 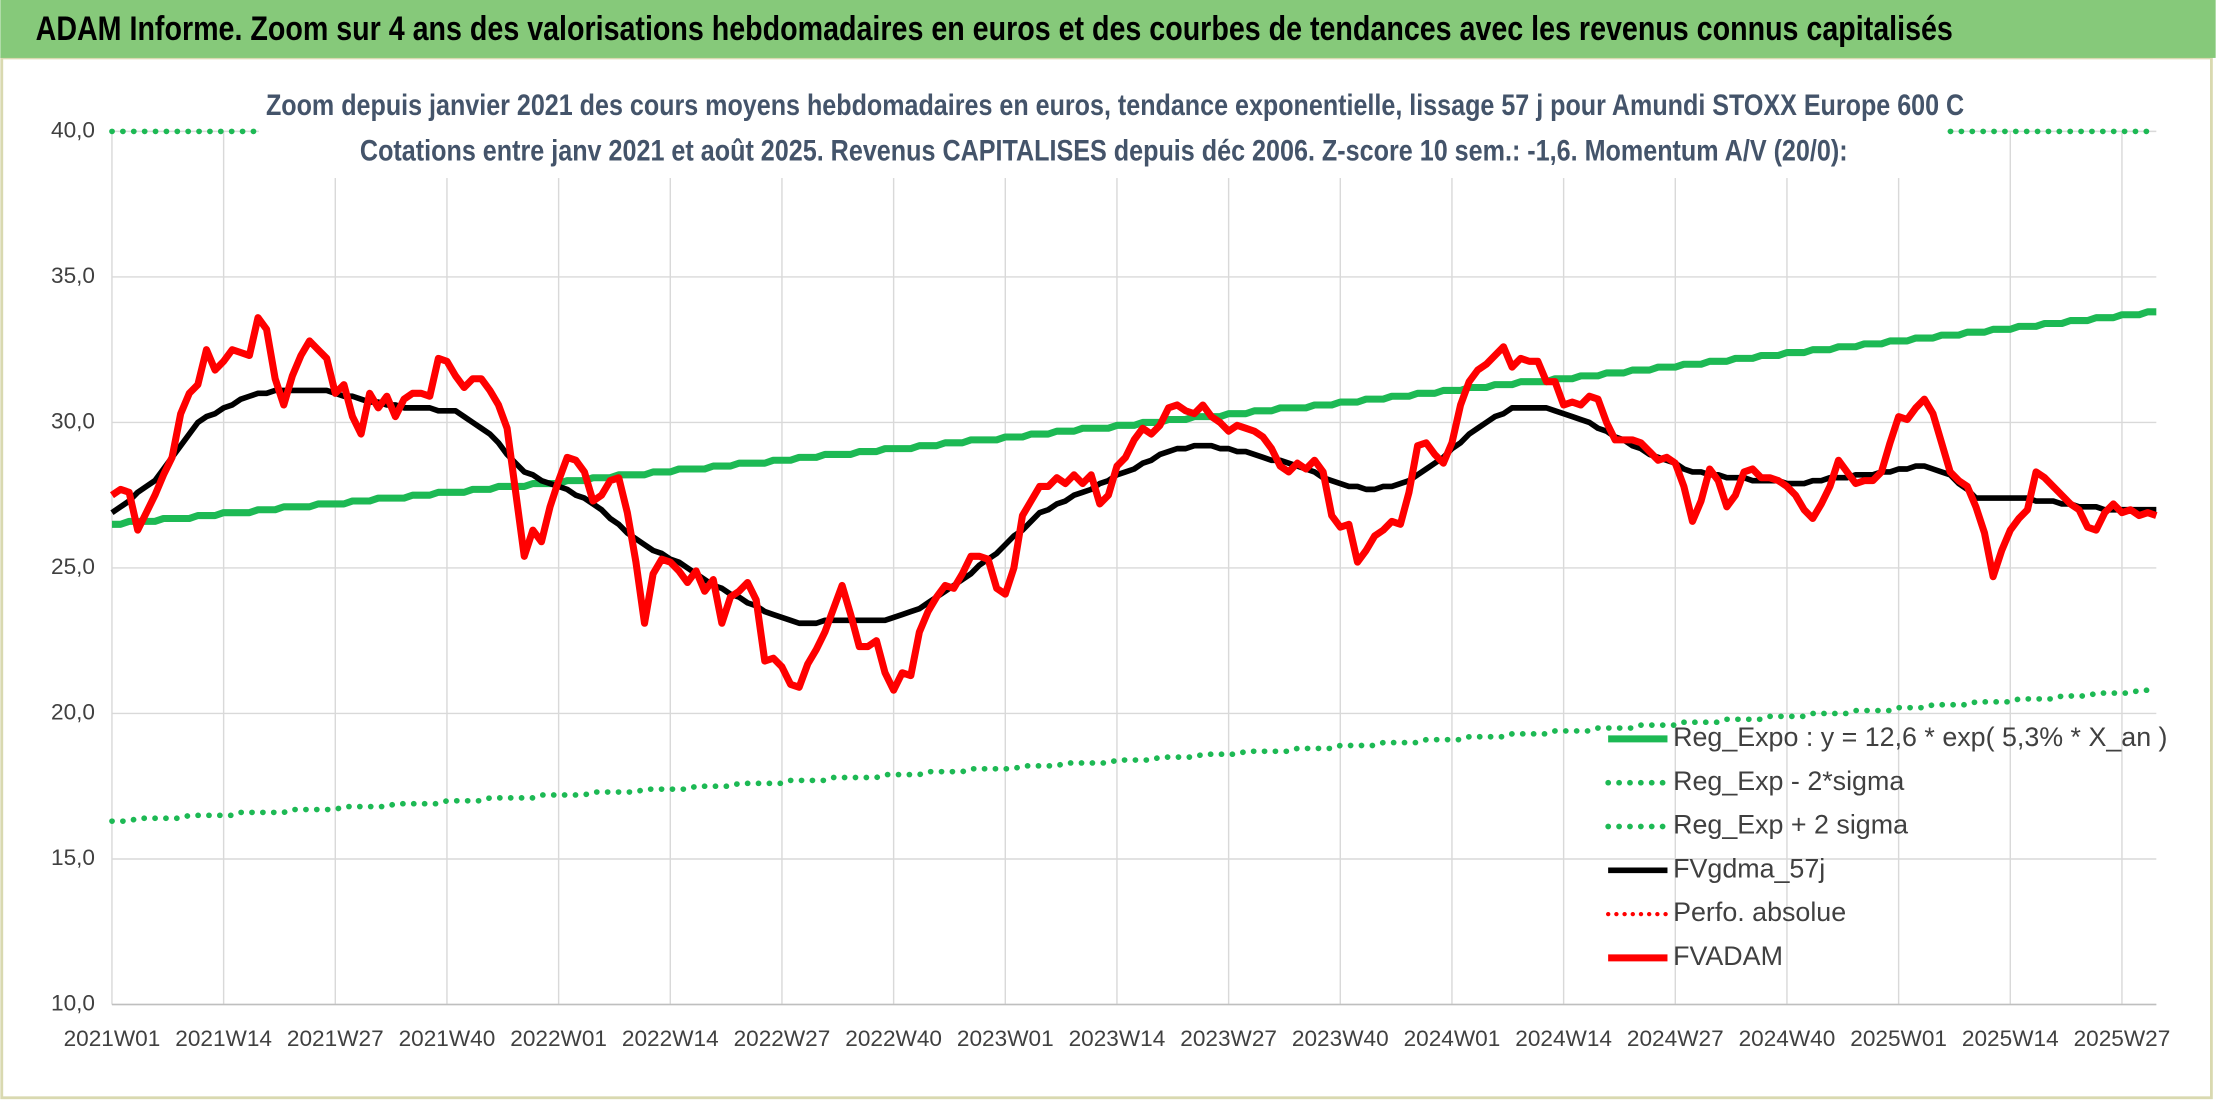 I want to click on x-tick-label: 2023W27, so click(x=1228, y=1038).